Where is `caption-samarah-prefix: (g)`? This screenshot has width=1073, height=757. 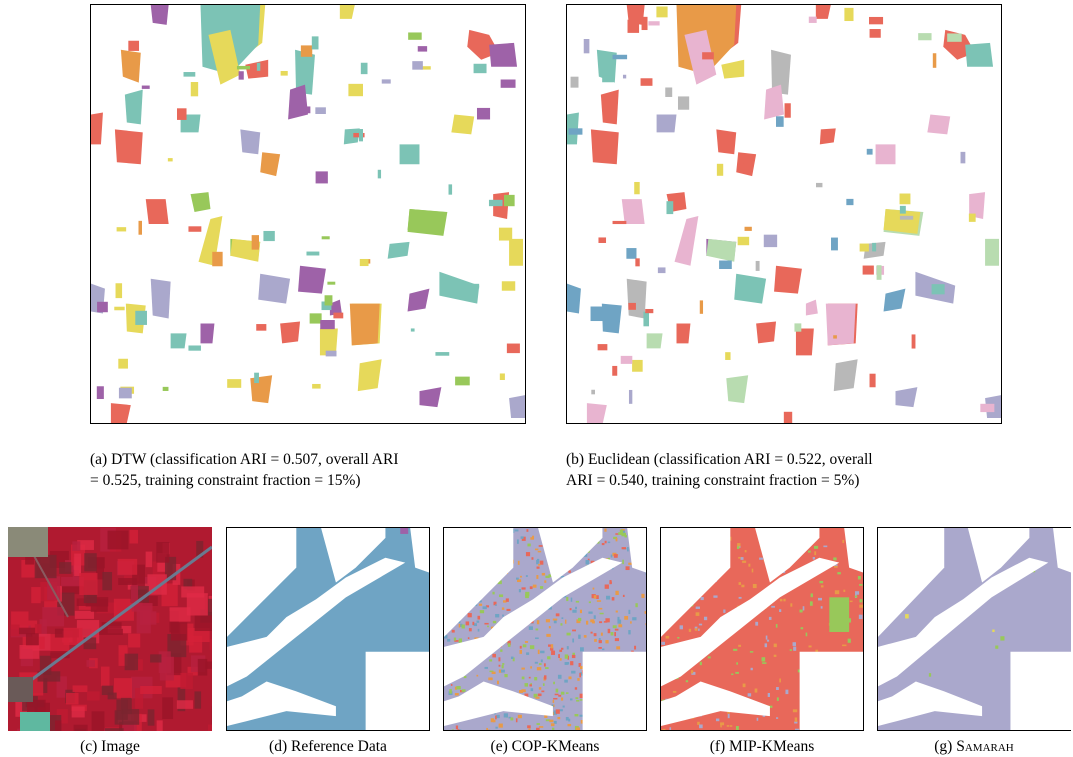
caption-samarah-prefix: (g) is located at coordinates (945, 746).